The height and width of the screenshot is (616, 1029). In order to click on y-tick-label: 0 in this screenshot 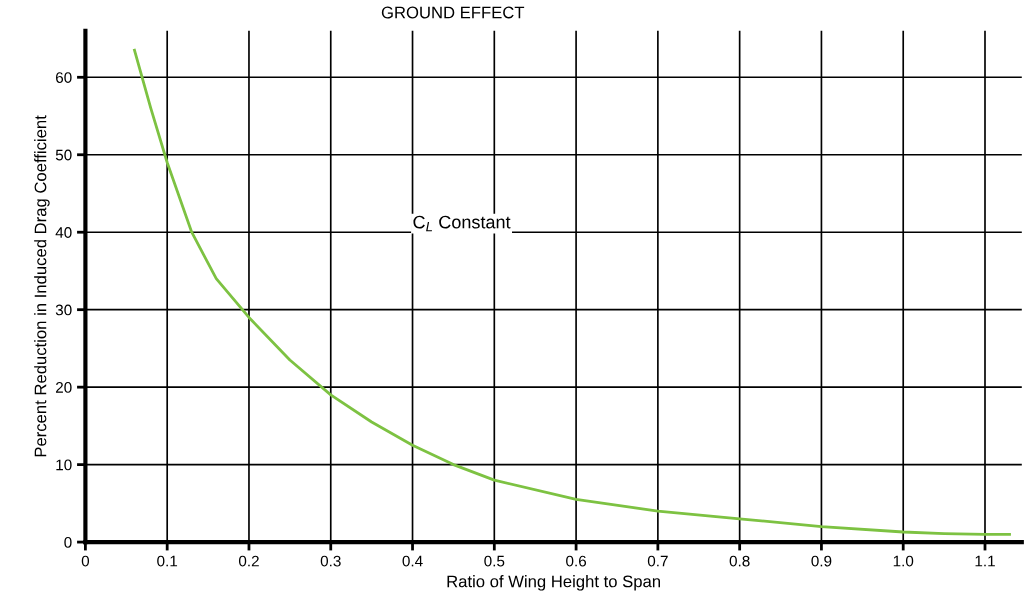, I will do `click(68, 542)`.